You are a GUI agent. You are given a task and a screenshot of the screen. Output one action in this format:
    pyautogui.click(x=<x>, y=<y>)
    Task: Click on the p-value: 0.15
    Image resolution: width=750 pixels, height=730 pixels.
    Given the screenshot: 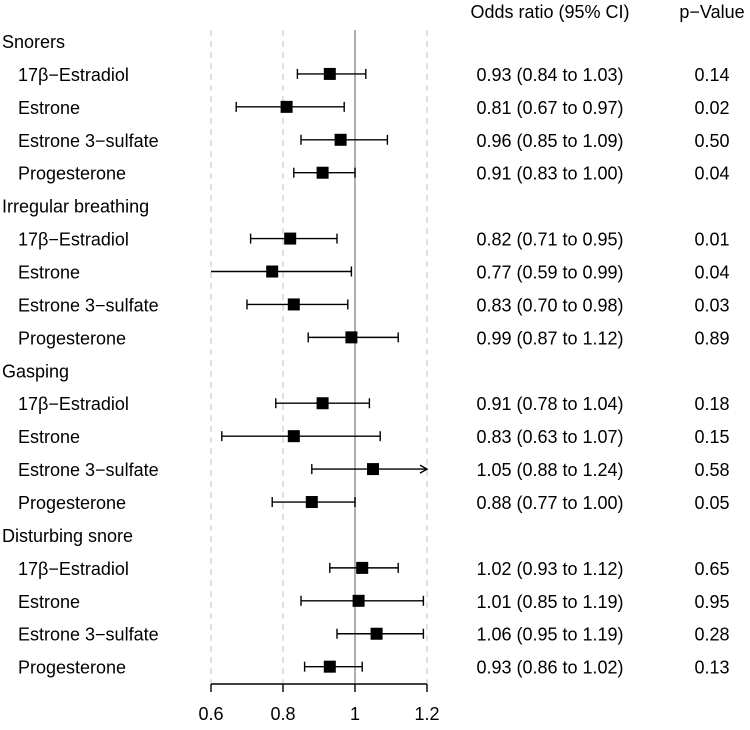 What is the action you would take?
    pyautogui.click(x=711, y=437)
    